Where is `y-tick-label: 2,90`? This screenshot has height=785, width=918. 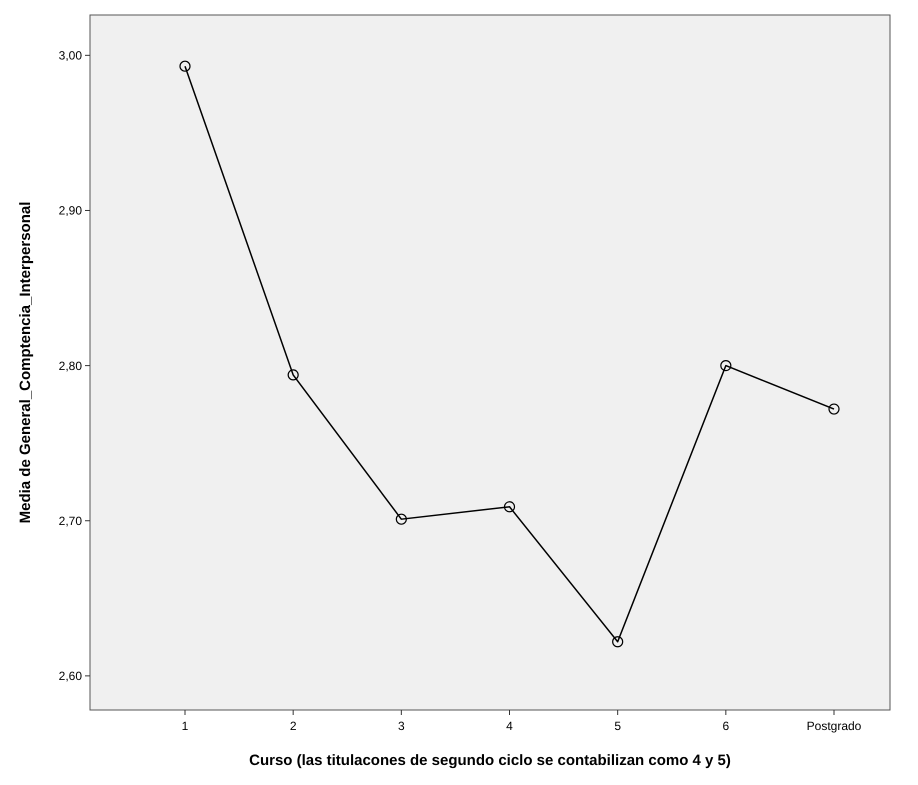
y-tick-label: 2,90 is located at coordinates (70, 211).